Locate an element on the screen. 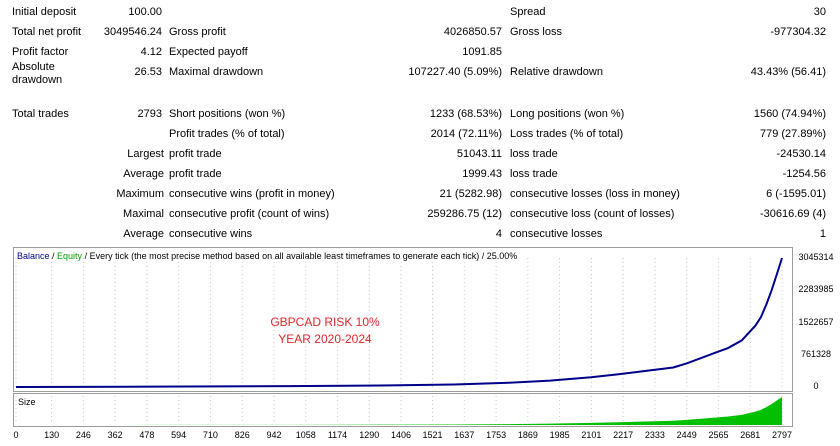 Image resolution: width=840 pixels, height=446 pixels. stat-right-value: -30616.69 (4) is located at coordinates (792, 214).